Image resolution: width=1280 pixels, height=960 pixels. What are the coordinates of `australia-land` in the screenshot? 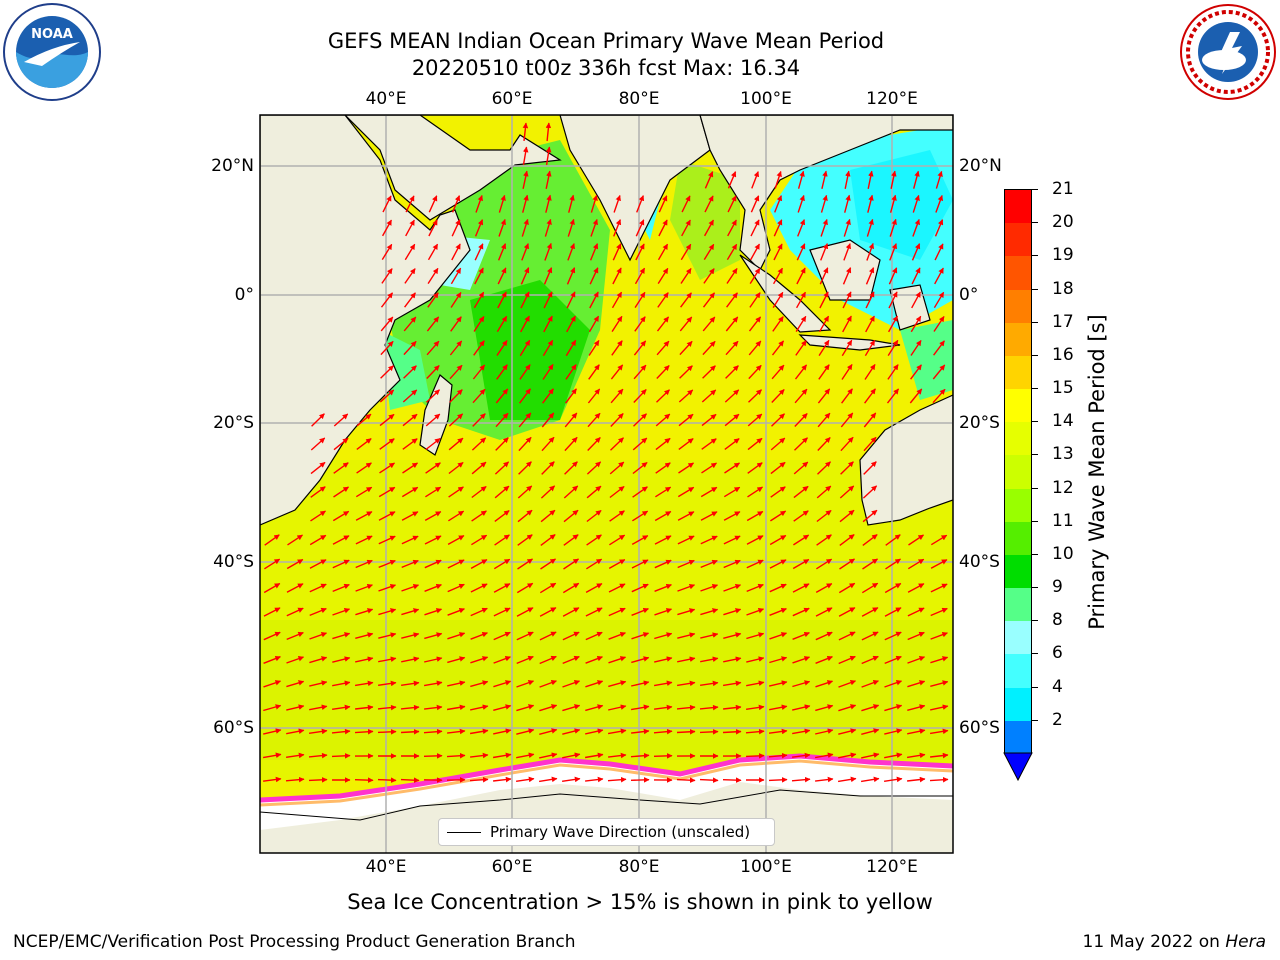 It's located at (906, 460).